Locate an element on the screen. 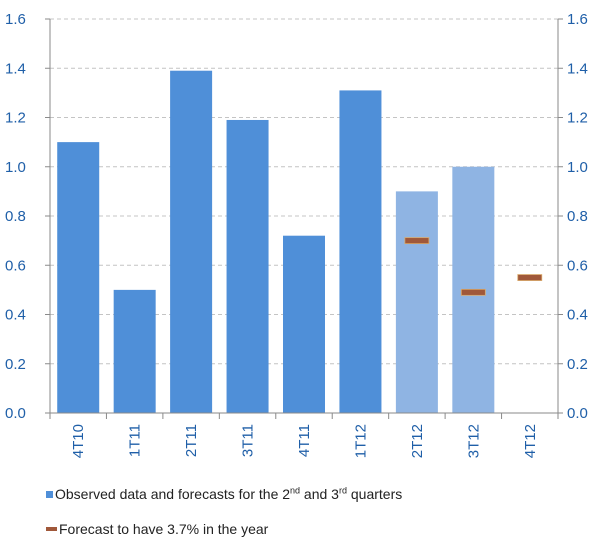  y-tick-label-left: 1.6 is located at coordinates (15, 19).